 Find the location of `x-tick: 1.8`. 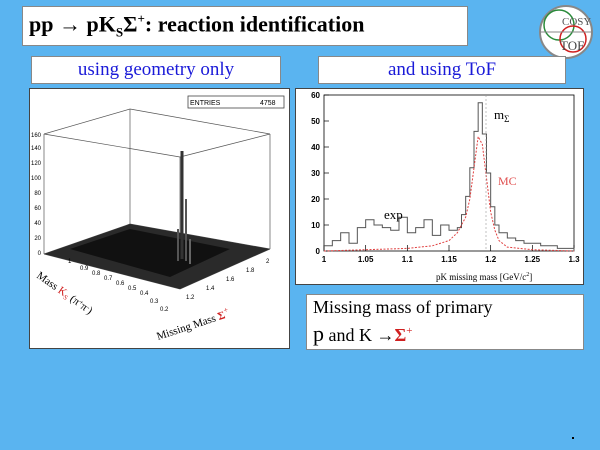

x-tick: 1.8 is located at coordinates (250, 271).